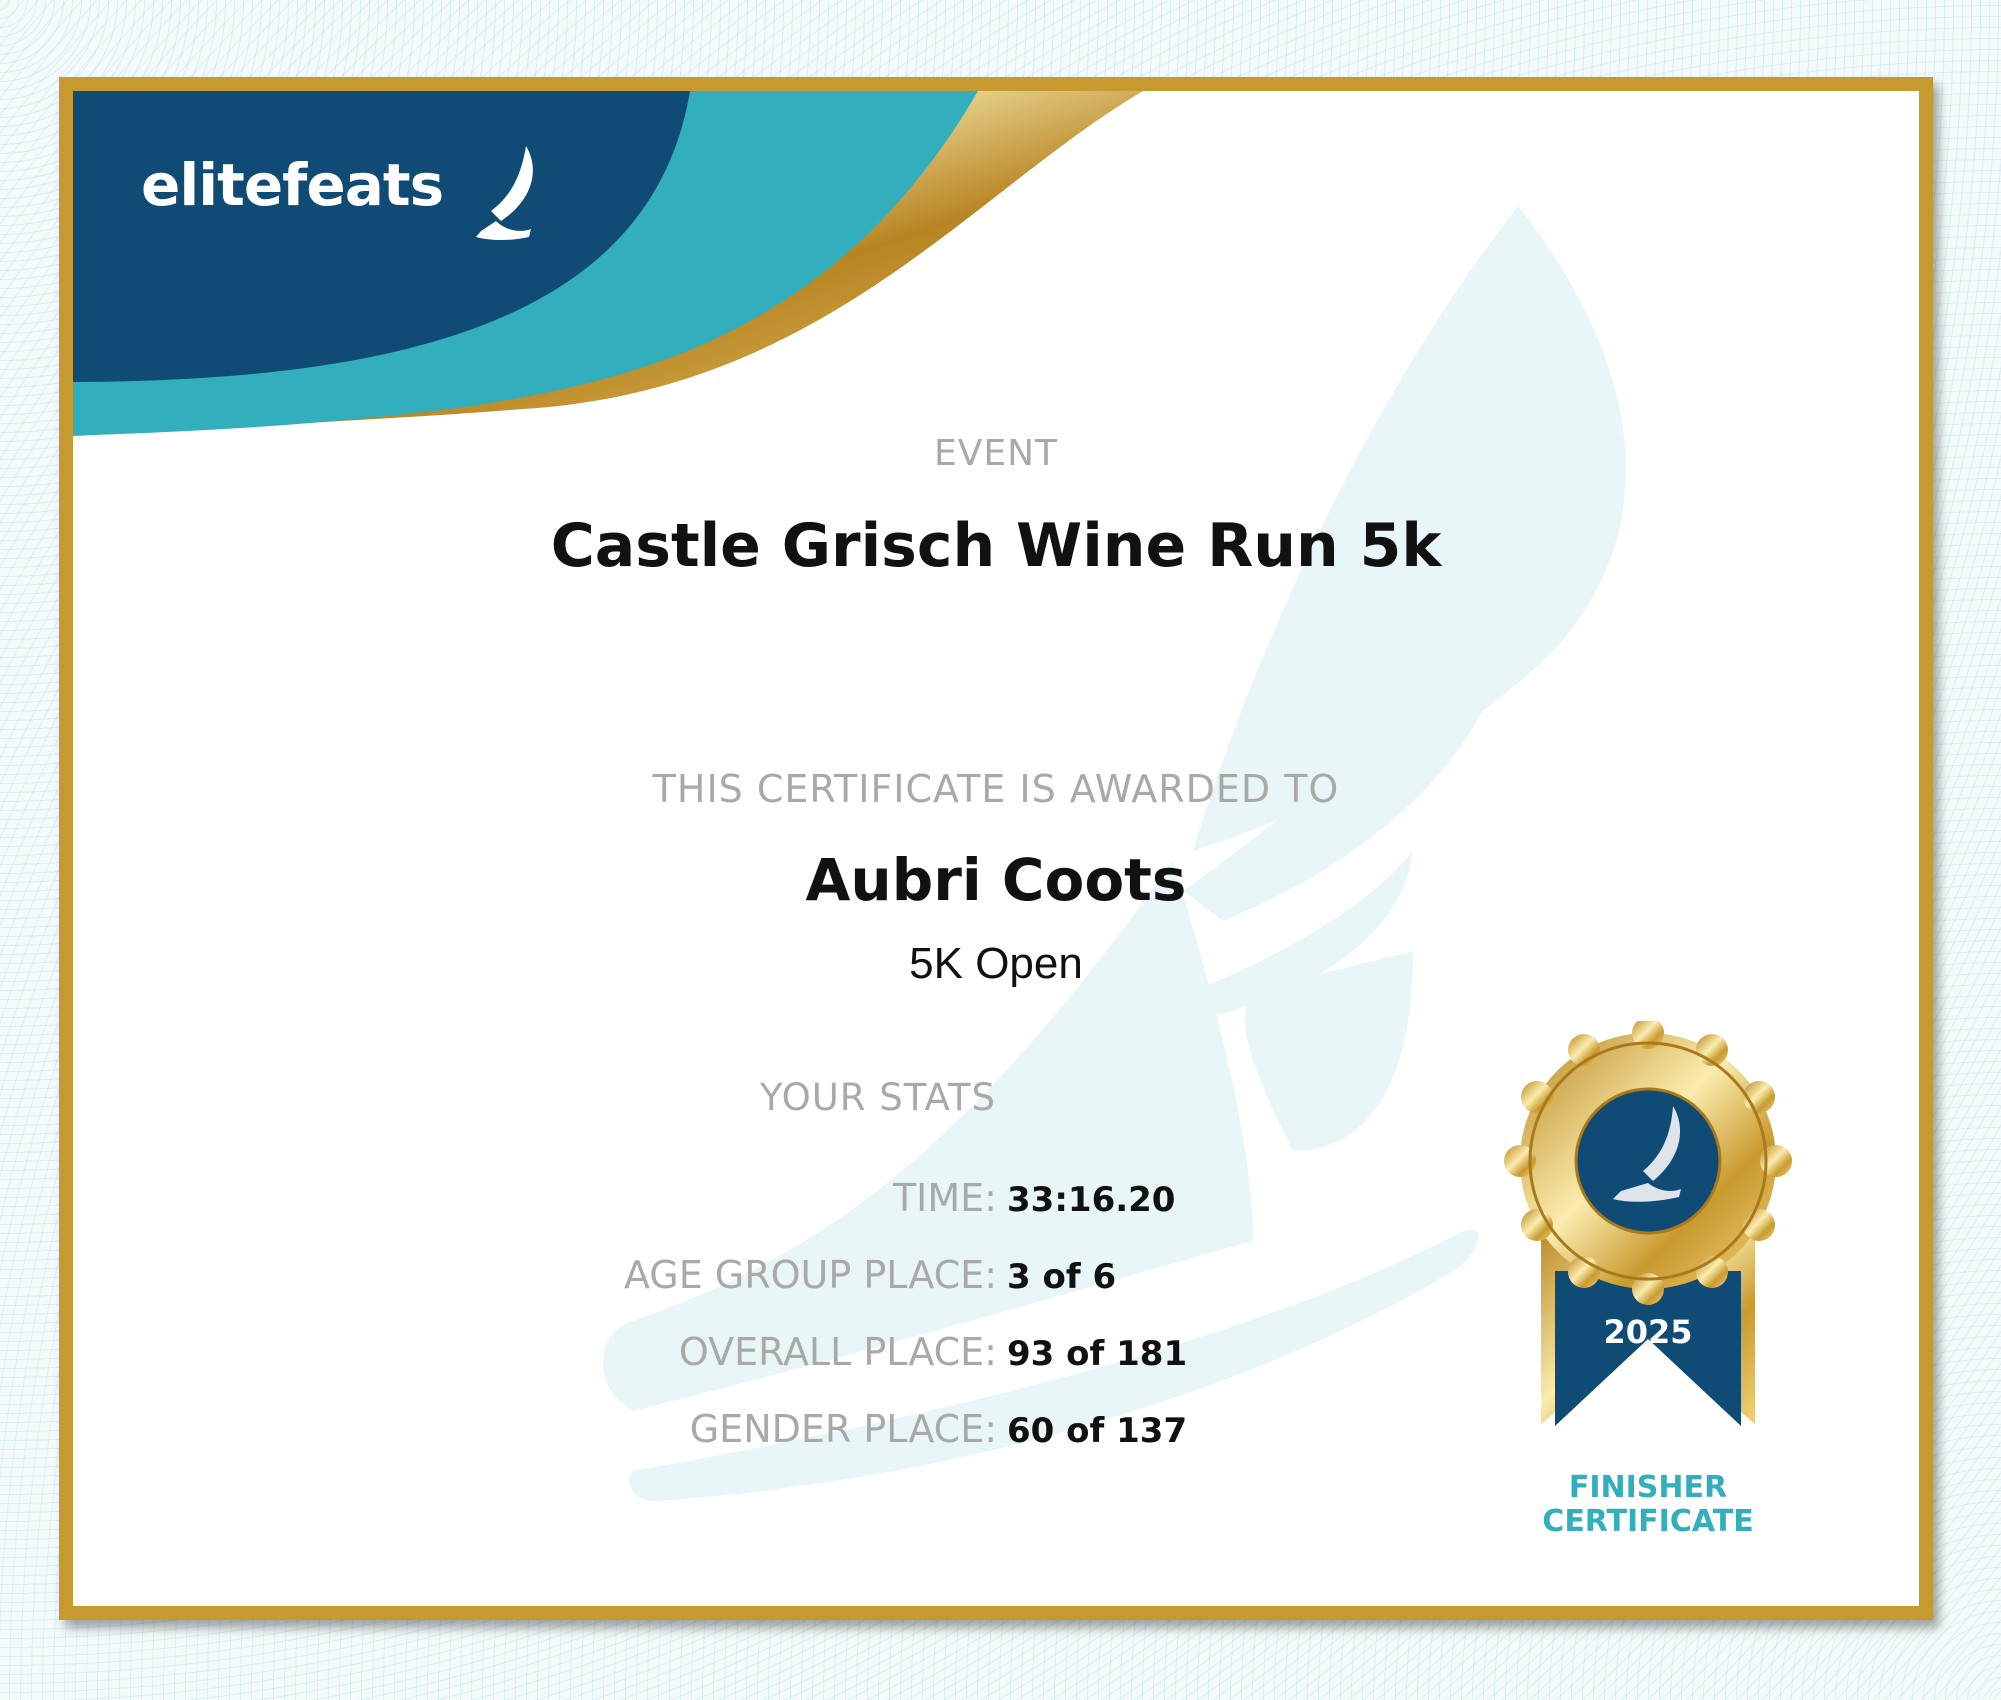 Image resolution: width=2001 pixels, height=1700 pixels. I want to click on finisher-medal: 2025, so click(1648, 1223).